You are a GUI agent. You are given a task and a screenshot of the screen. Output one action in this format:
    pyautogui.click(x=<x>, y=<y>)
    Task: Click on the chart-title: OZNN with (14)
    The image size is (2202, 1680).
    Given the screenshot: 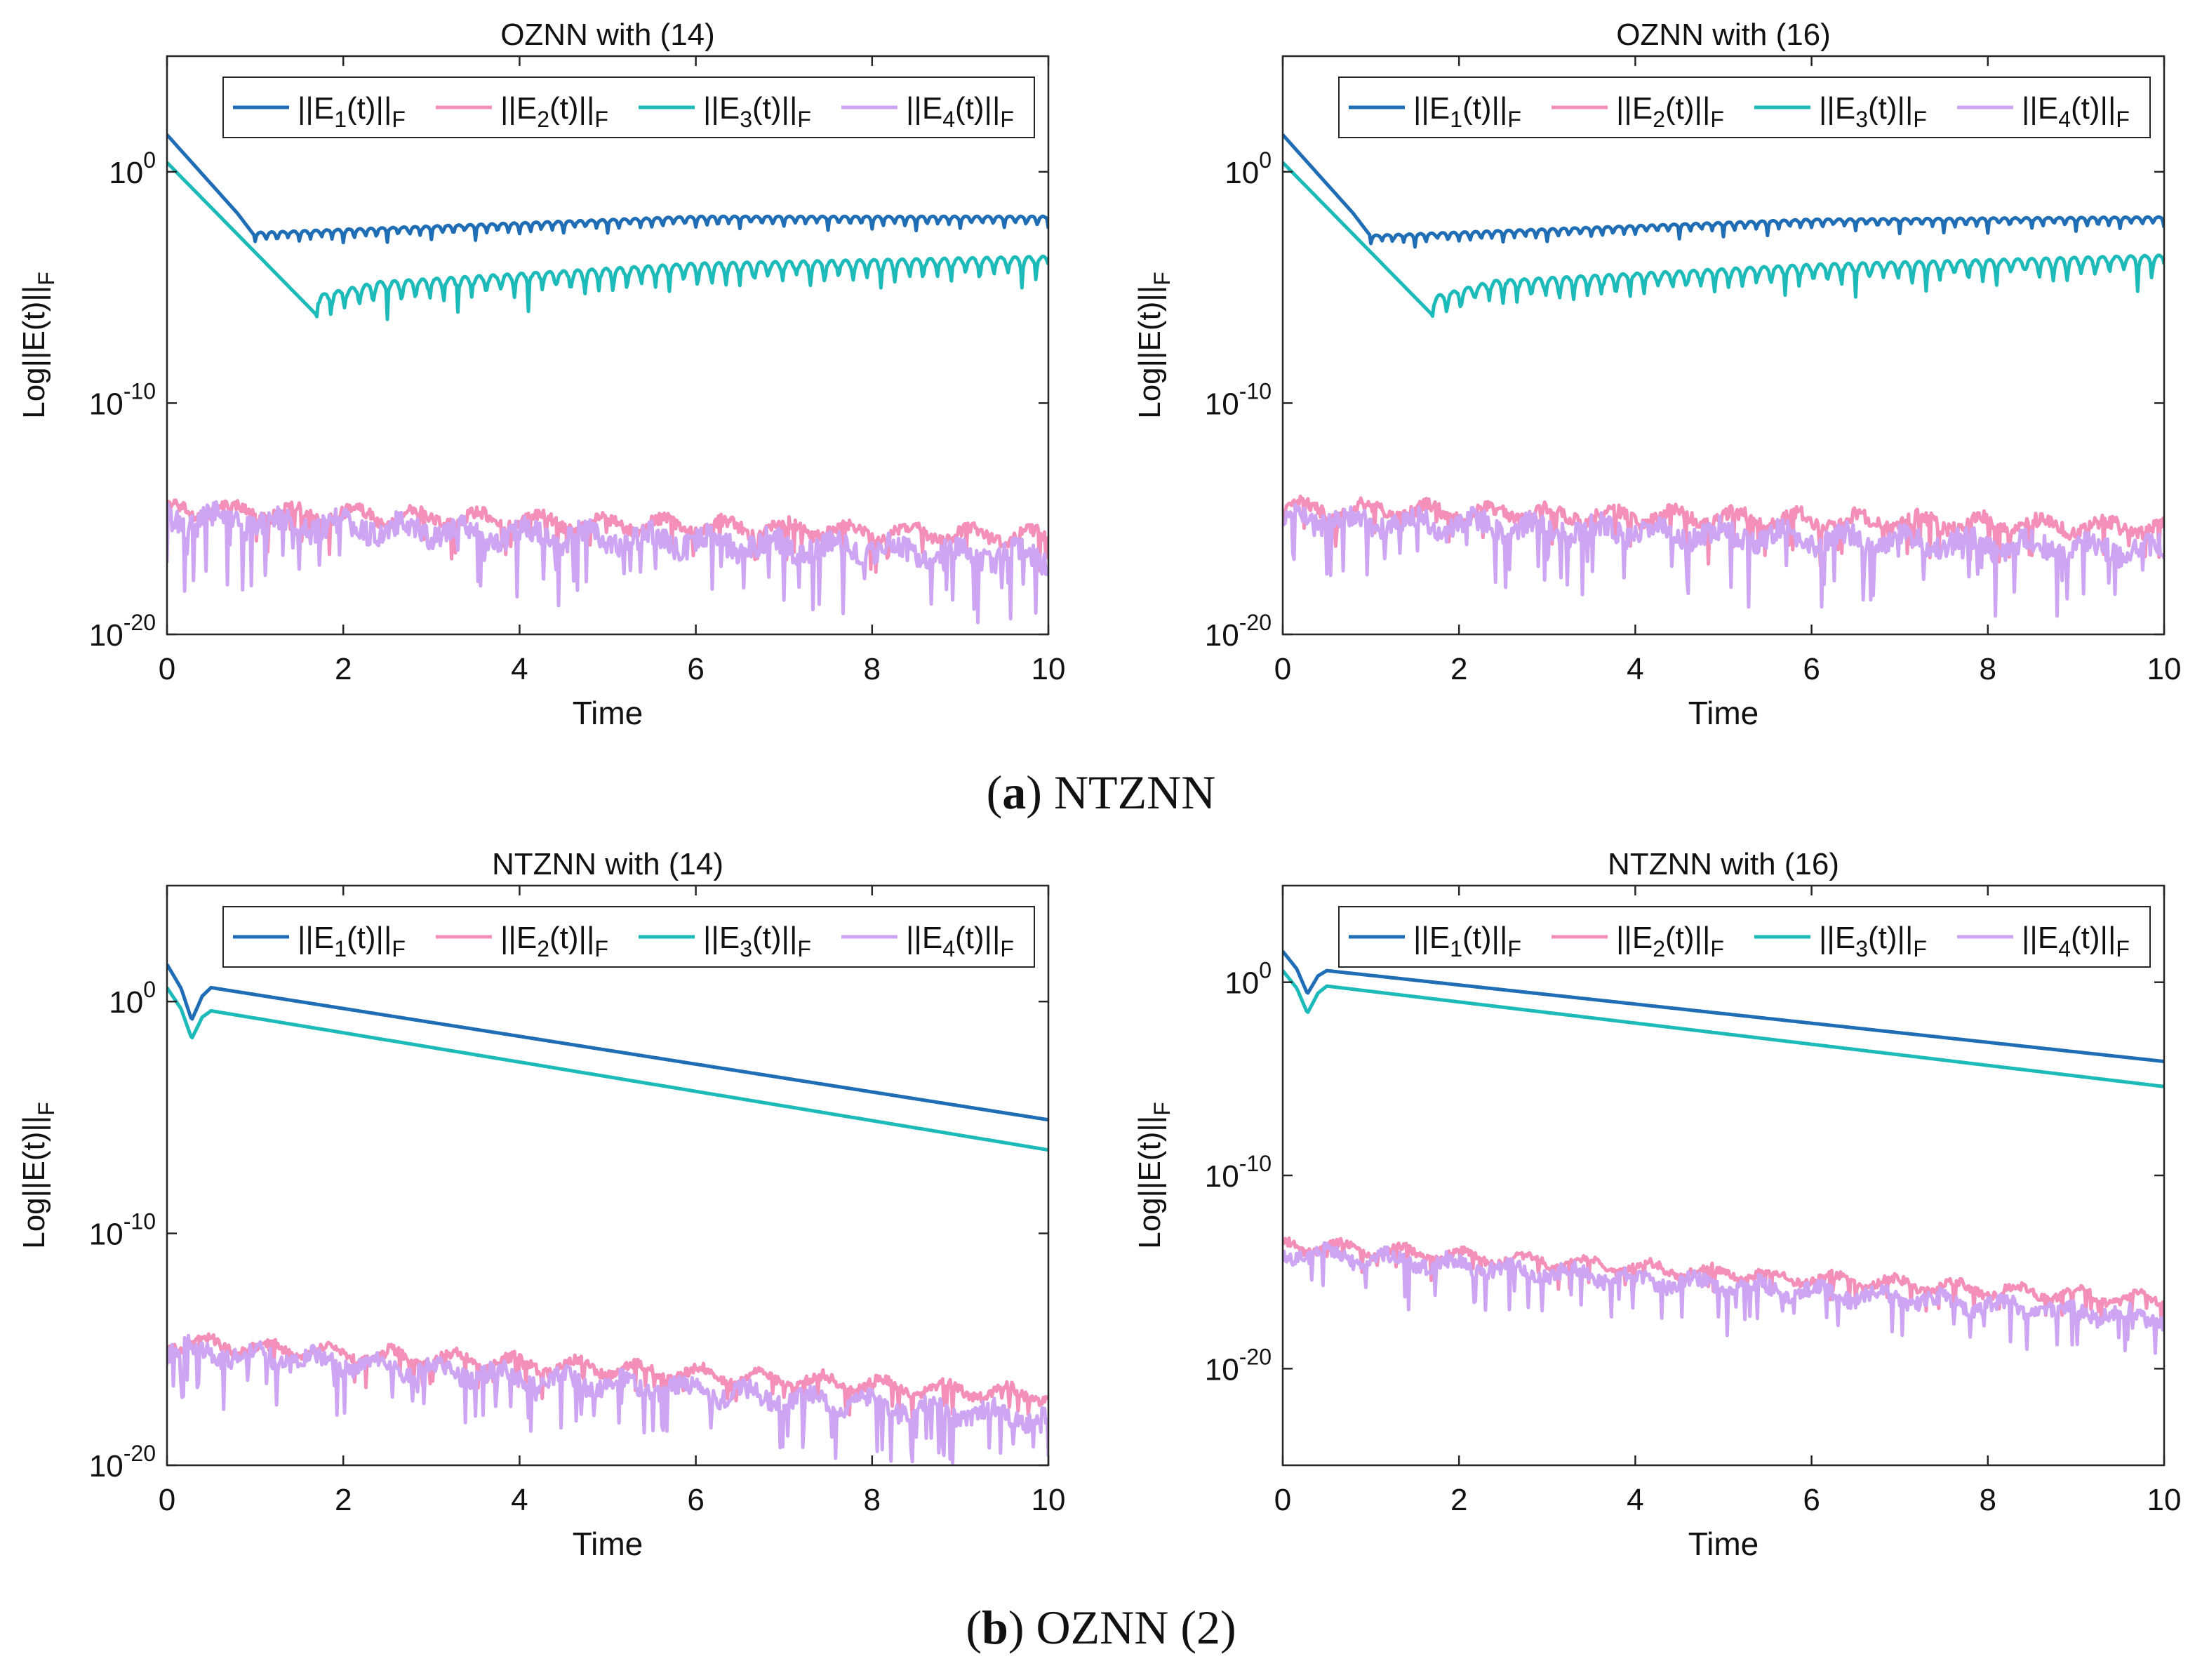 What is the action you would take?
    pyautogui.click(x=607, y=35)
    